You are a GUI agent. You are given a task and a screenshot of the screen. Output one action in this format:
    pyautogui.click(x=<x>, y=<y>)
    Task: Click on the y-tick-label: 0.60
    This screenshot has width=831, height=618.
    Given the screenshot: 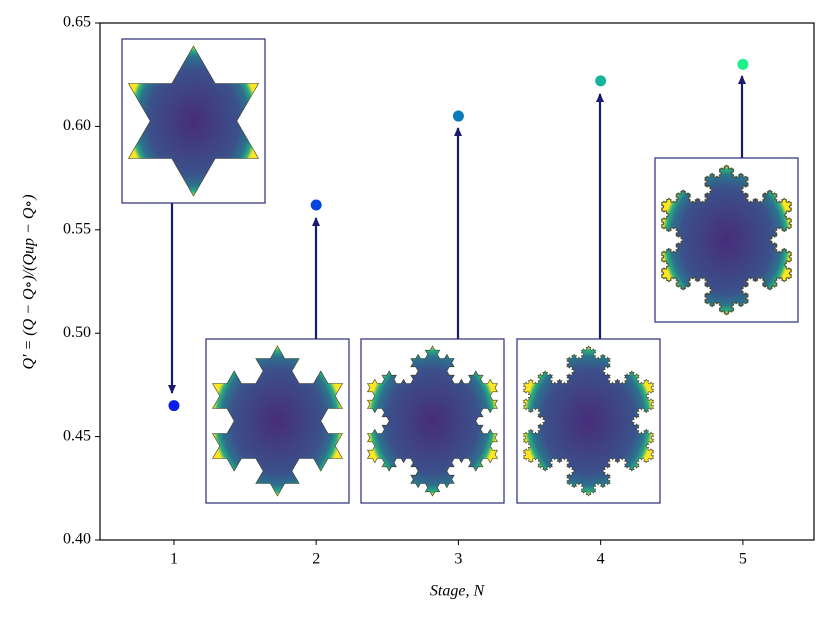 What is the action you would take?
    pyautogui.click(x=77, y=125)
    